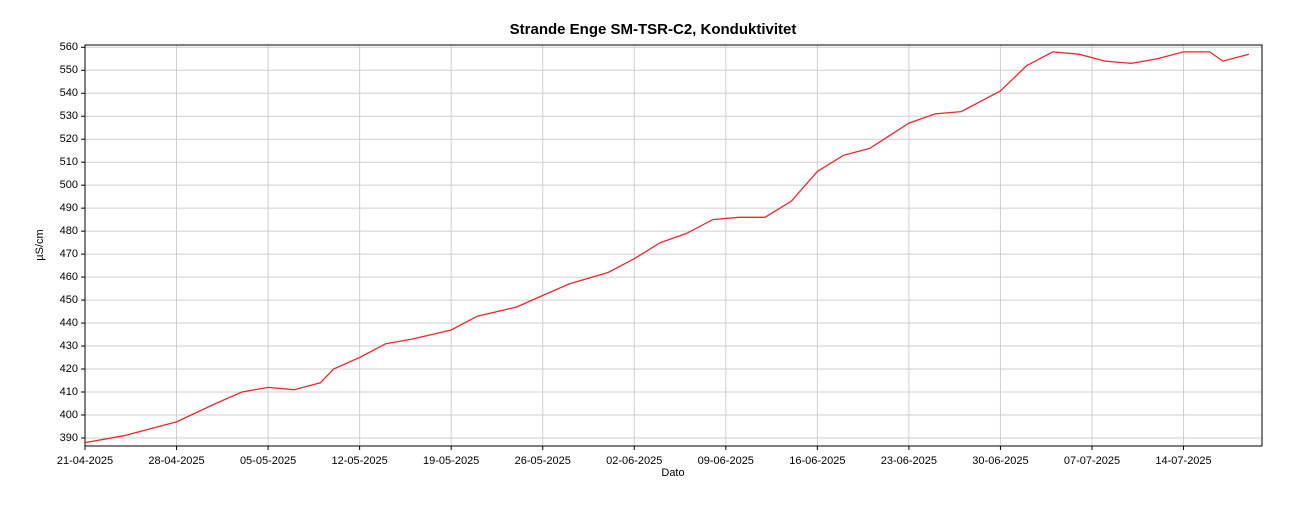 The image size is (1300, 505). I want to click on y-tick-label: 400, so click(69, 415).